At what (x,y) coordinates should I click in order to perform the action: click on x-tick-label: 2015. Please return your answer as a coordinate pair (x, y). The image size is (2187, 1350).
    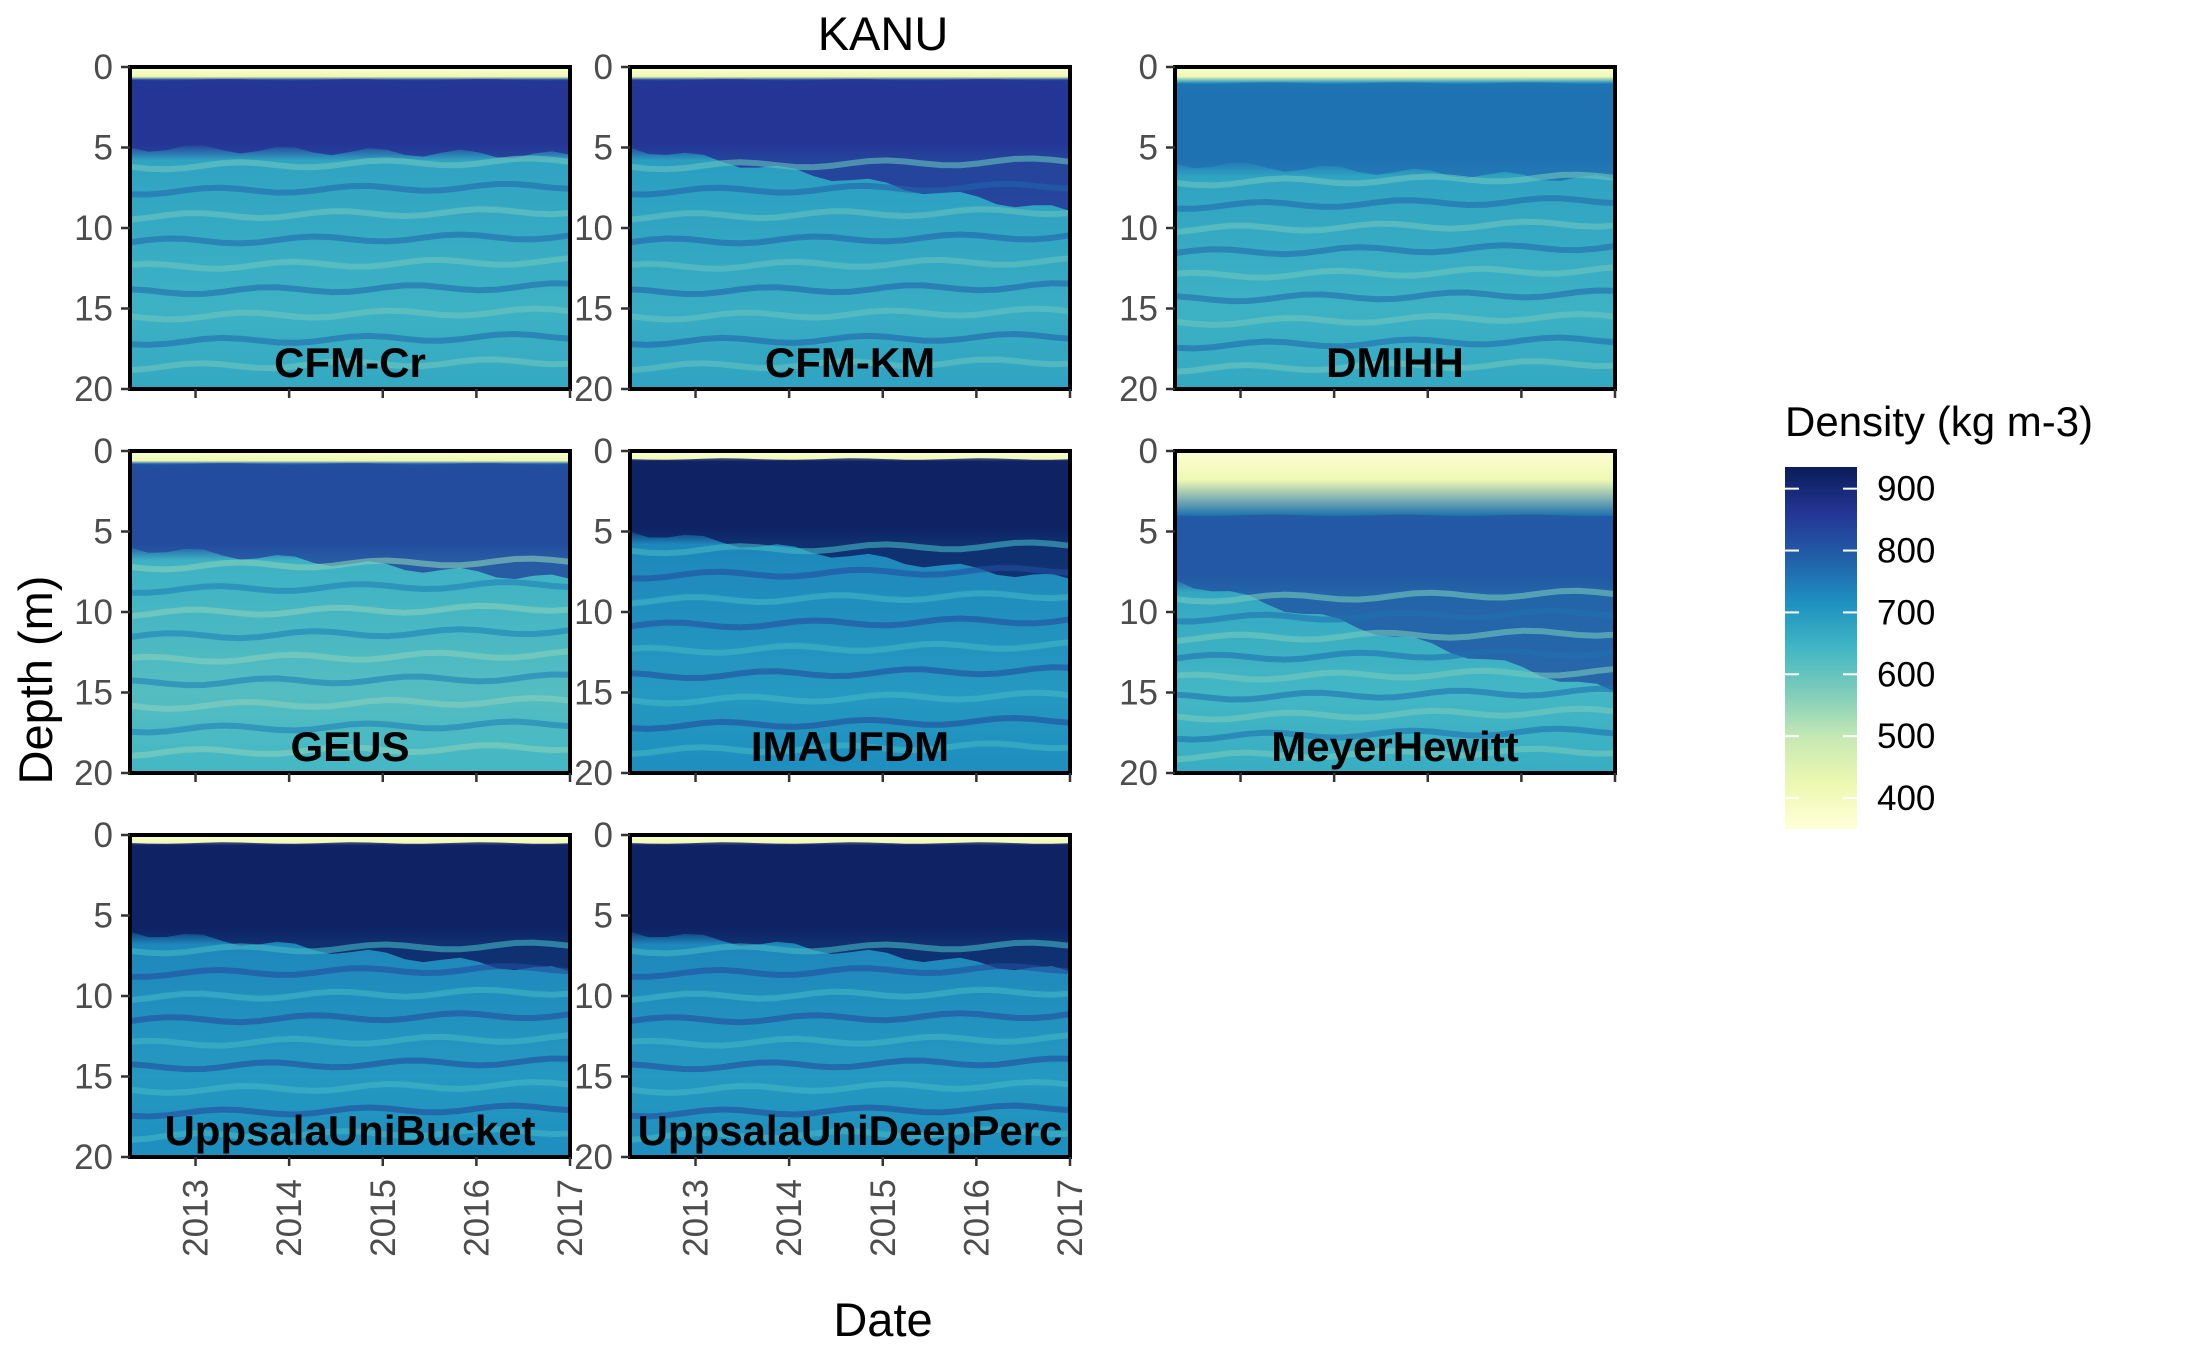
    Looking at the image, I should click on (383, 1218).